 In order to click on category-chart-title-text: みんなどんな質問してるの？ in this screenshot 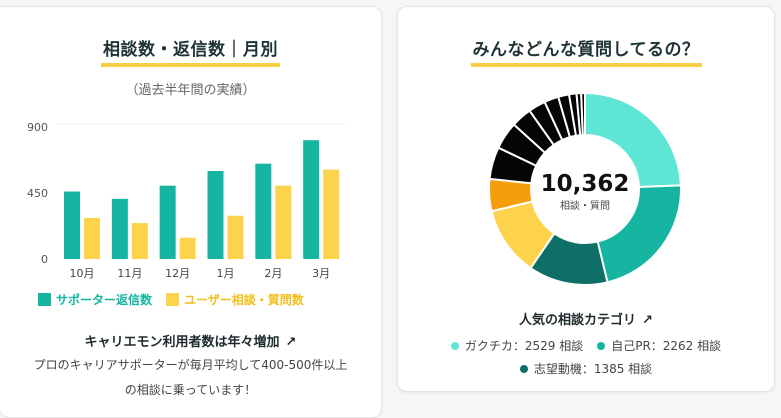, I will do `click(586, 51)`.